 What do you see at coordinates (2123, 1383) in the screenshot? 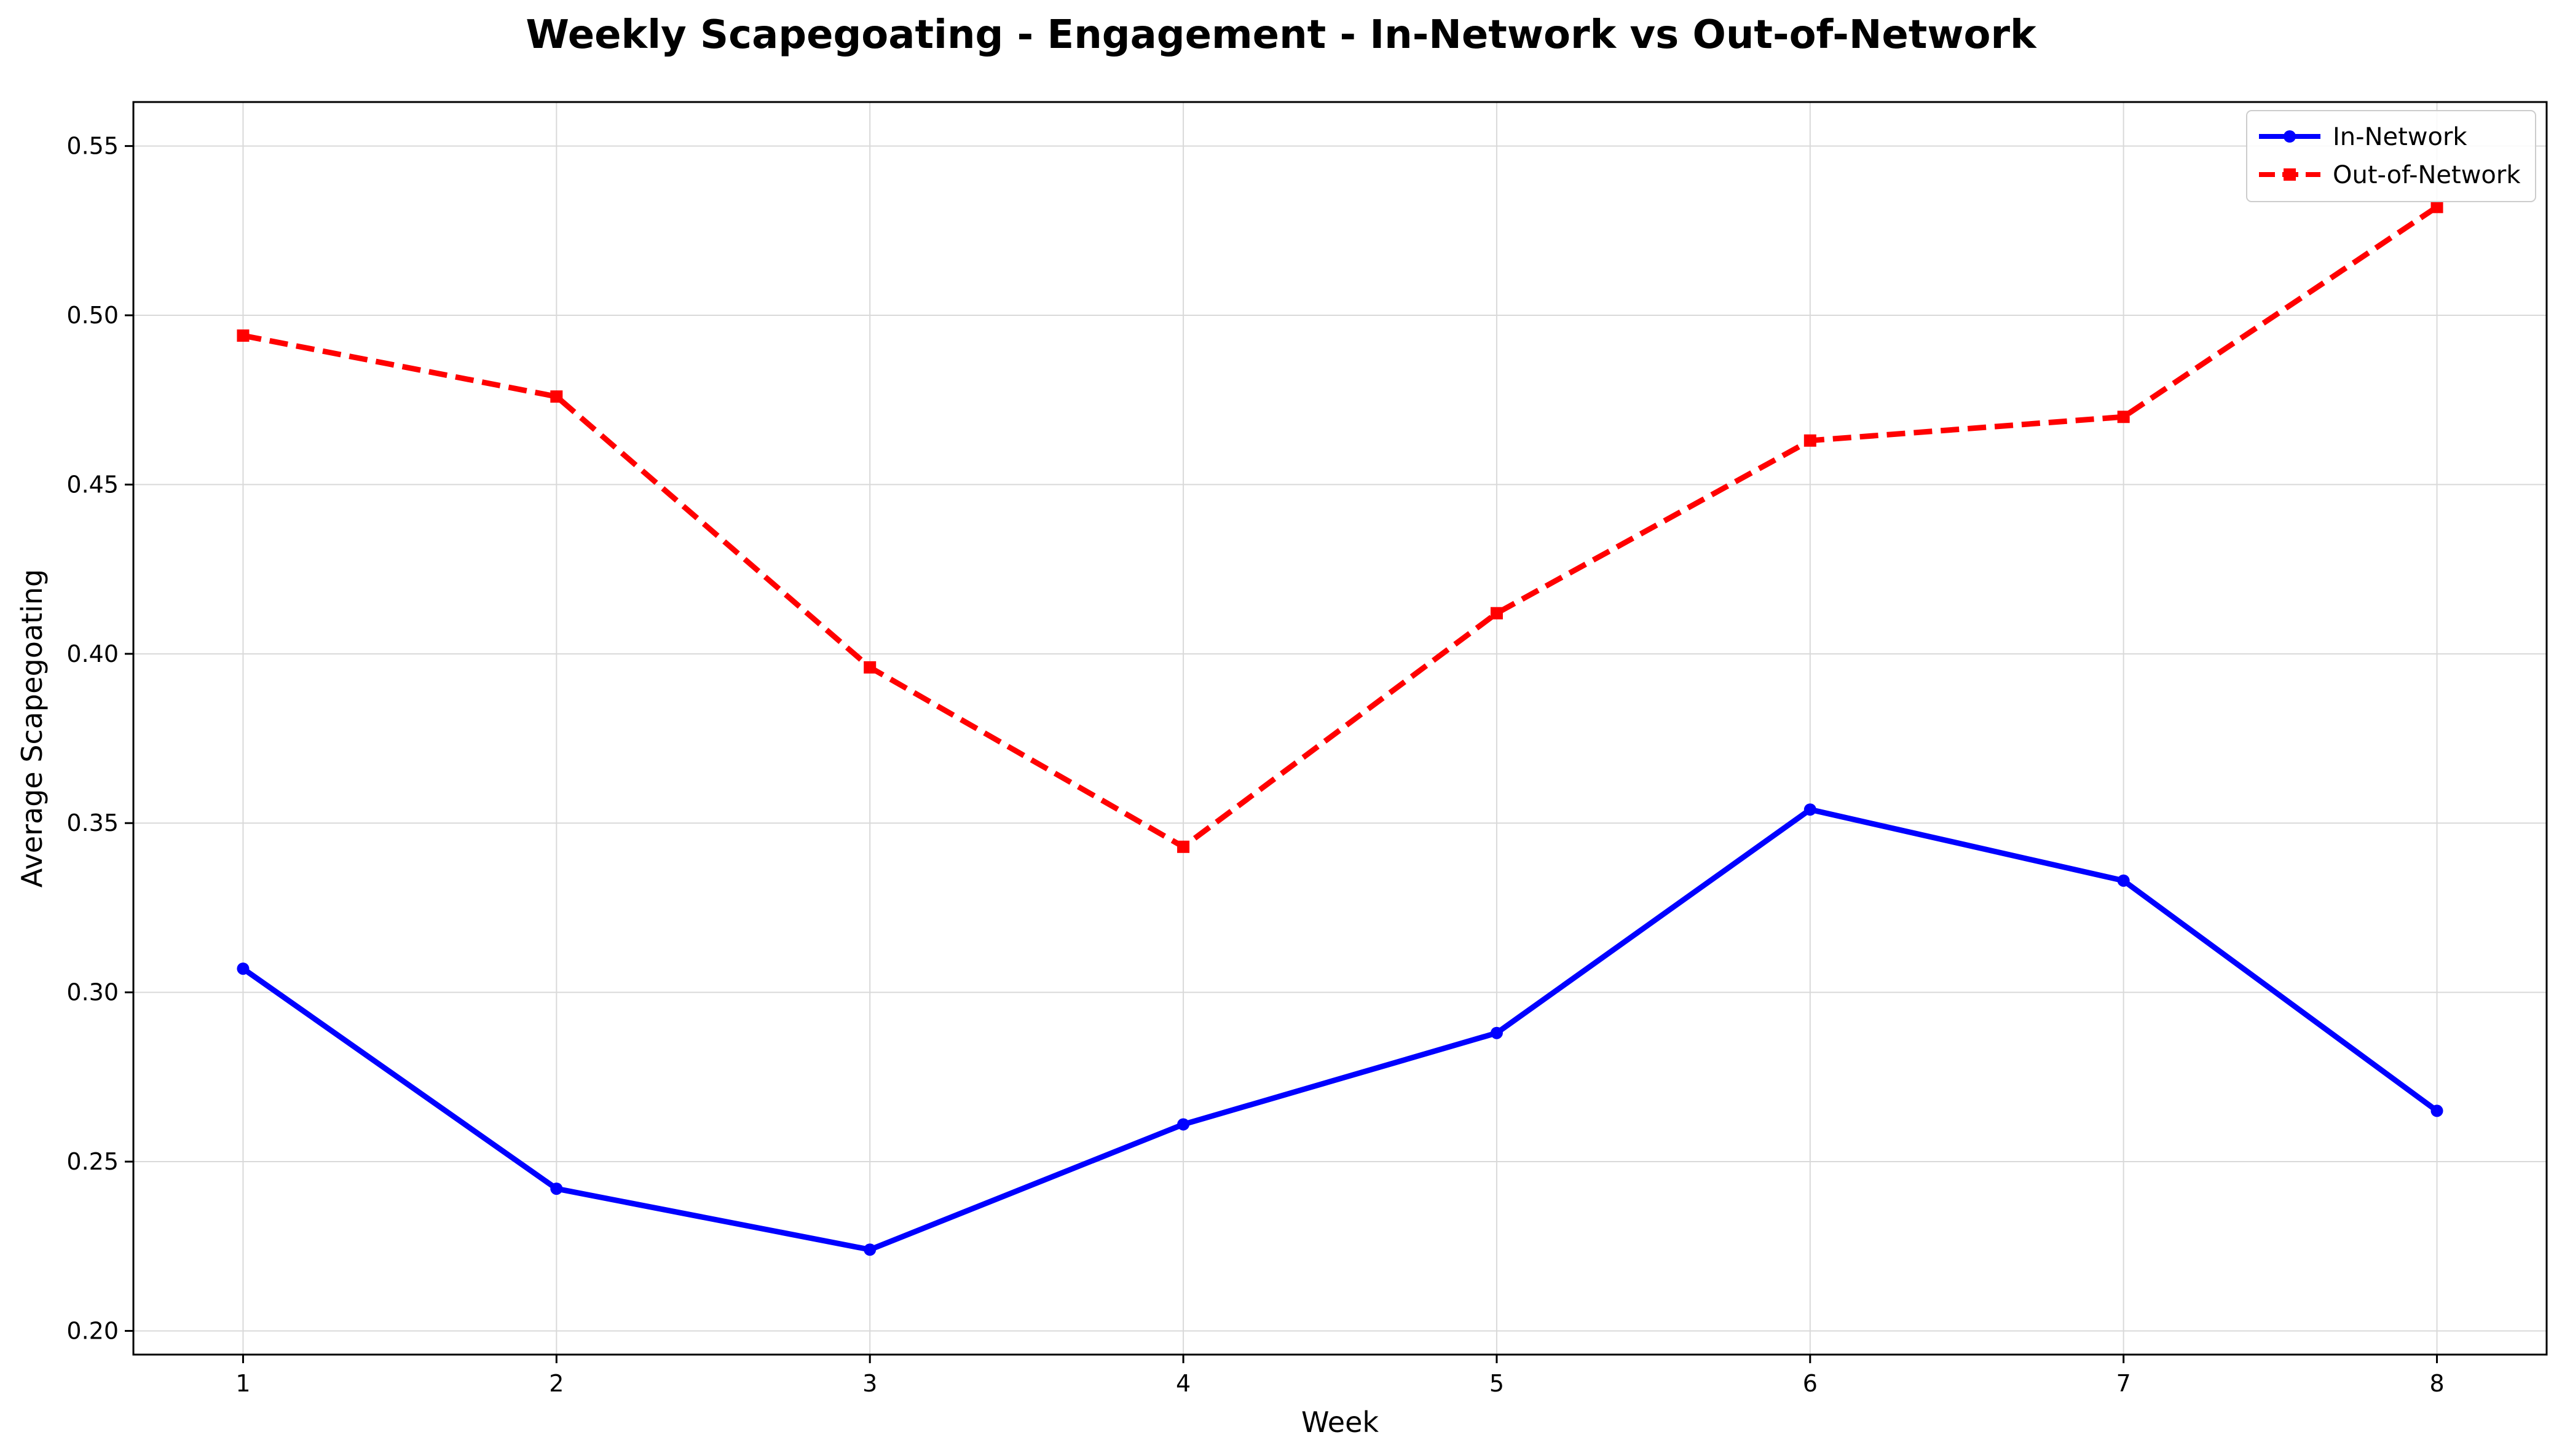
I see `x-tick-label: 7` at bounding box center [2123, 1383].